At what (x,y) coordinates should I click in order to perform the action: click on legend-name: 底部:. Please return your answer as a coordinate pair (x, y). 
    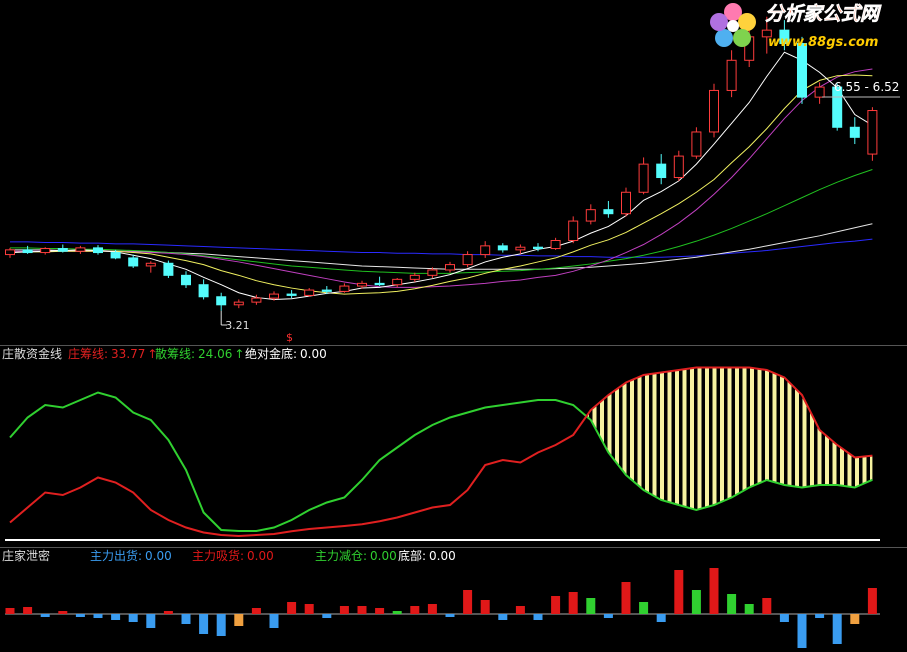
    Looking at the image, I should click on (412, 556).